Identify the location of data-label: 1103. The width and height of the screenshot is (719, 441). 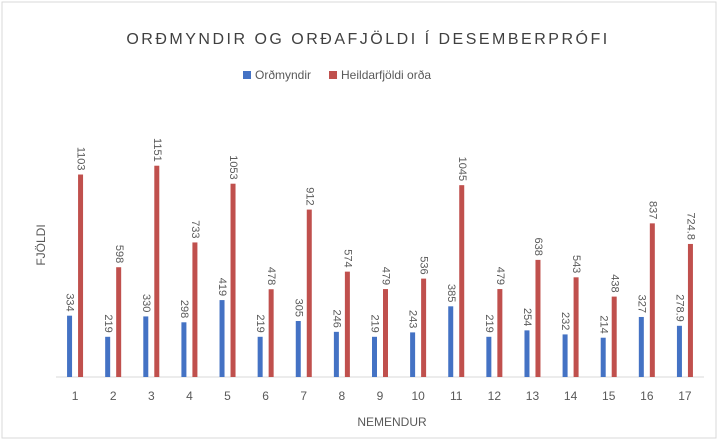
(81, 159).